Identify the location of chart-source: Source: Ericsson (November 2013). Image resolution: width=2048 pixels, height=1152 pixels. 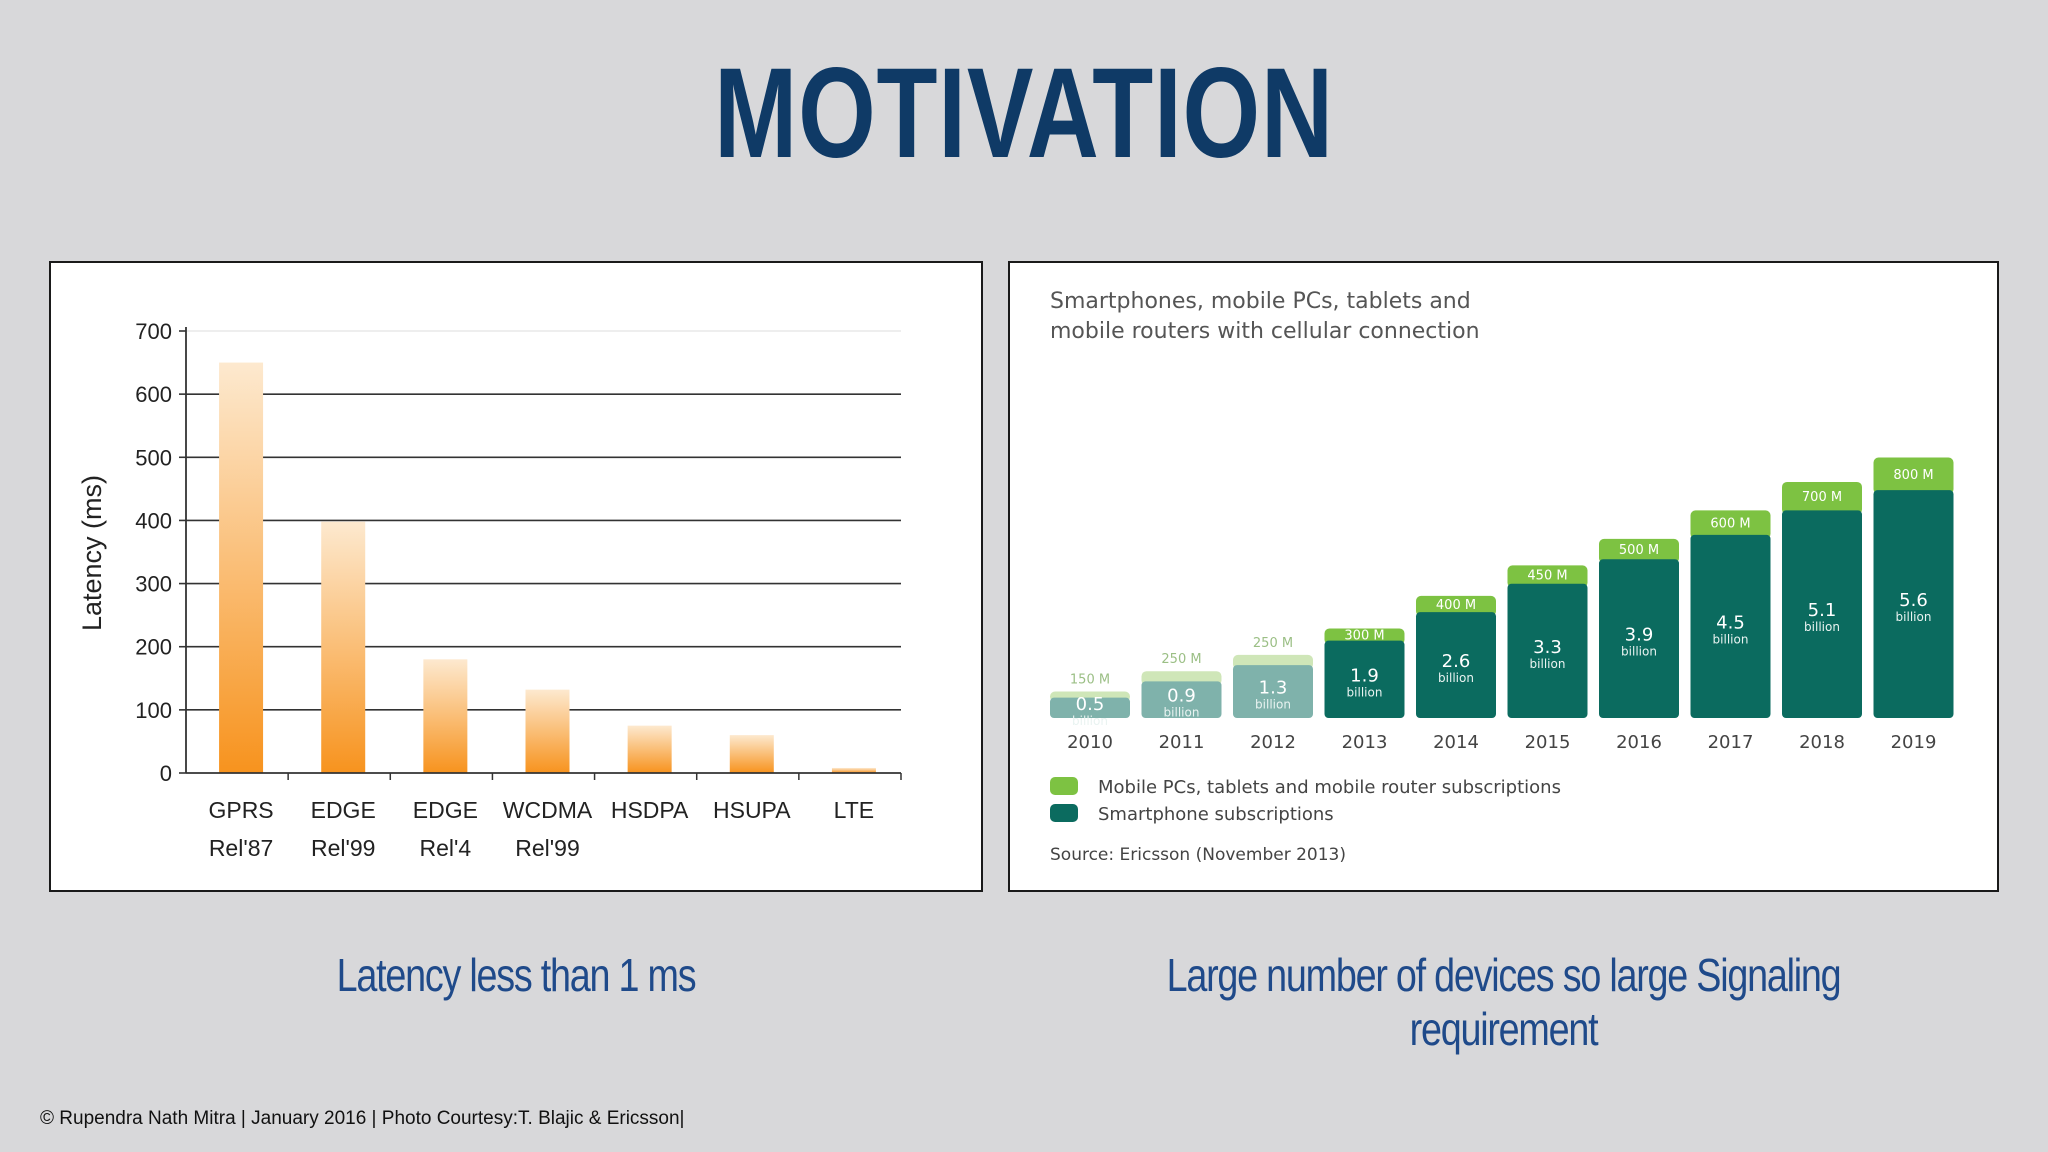
(1198, 855).